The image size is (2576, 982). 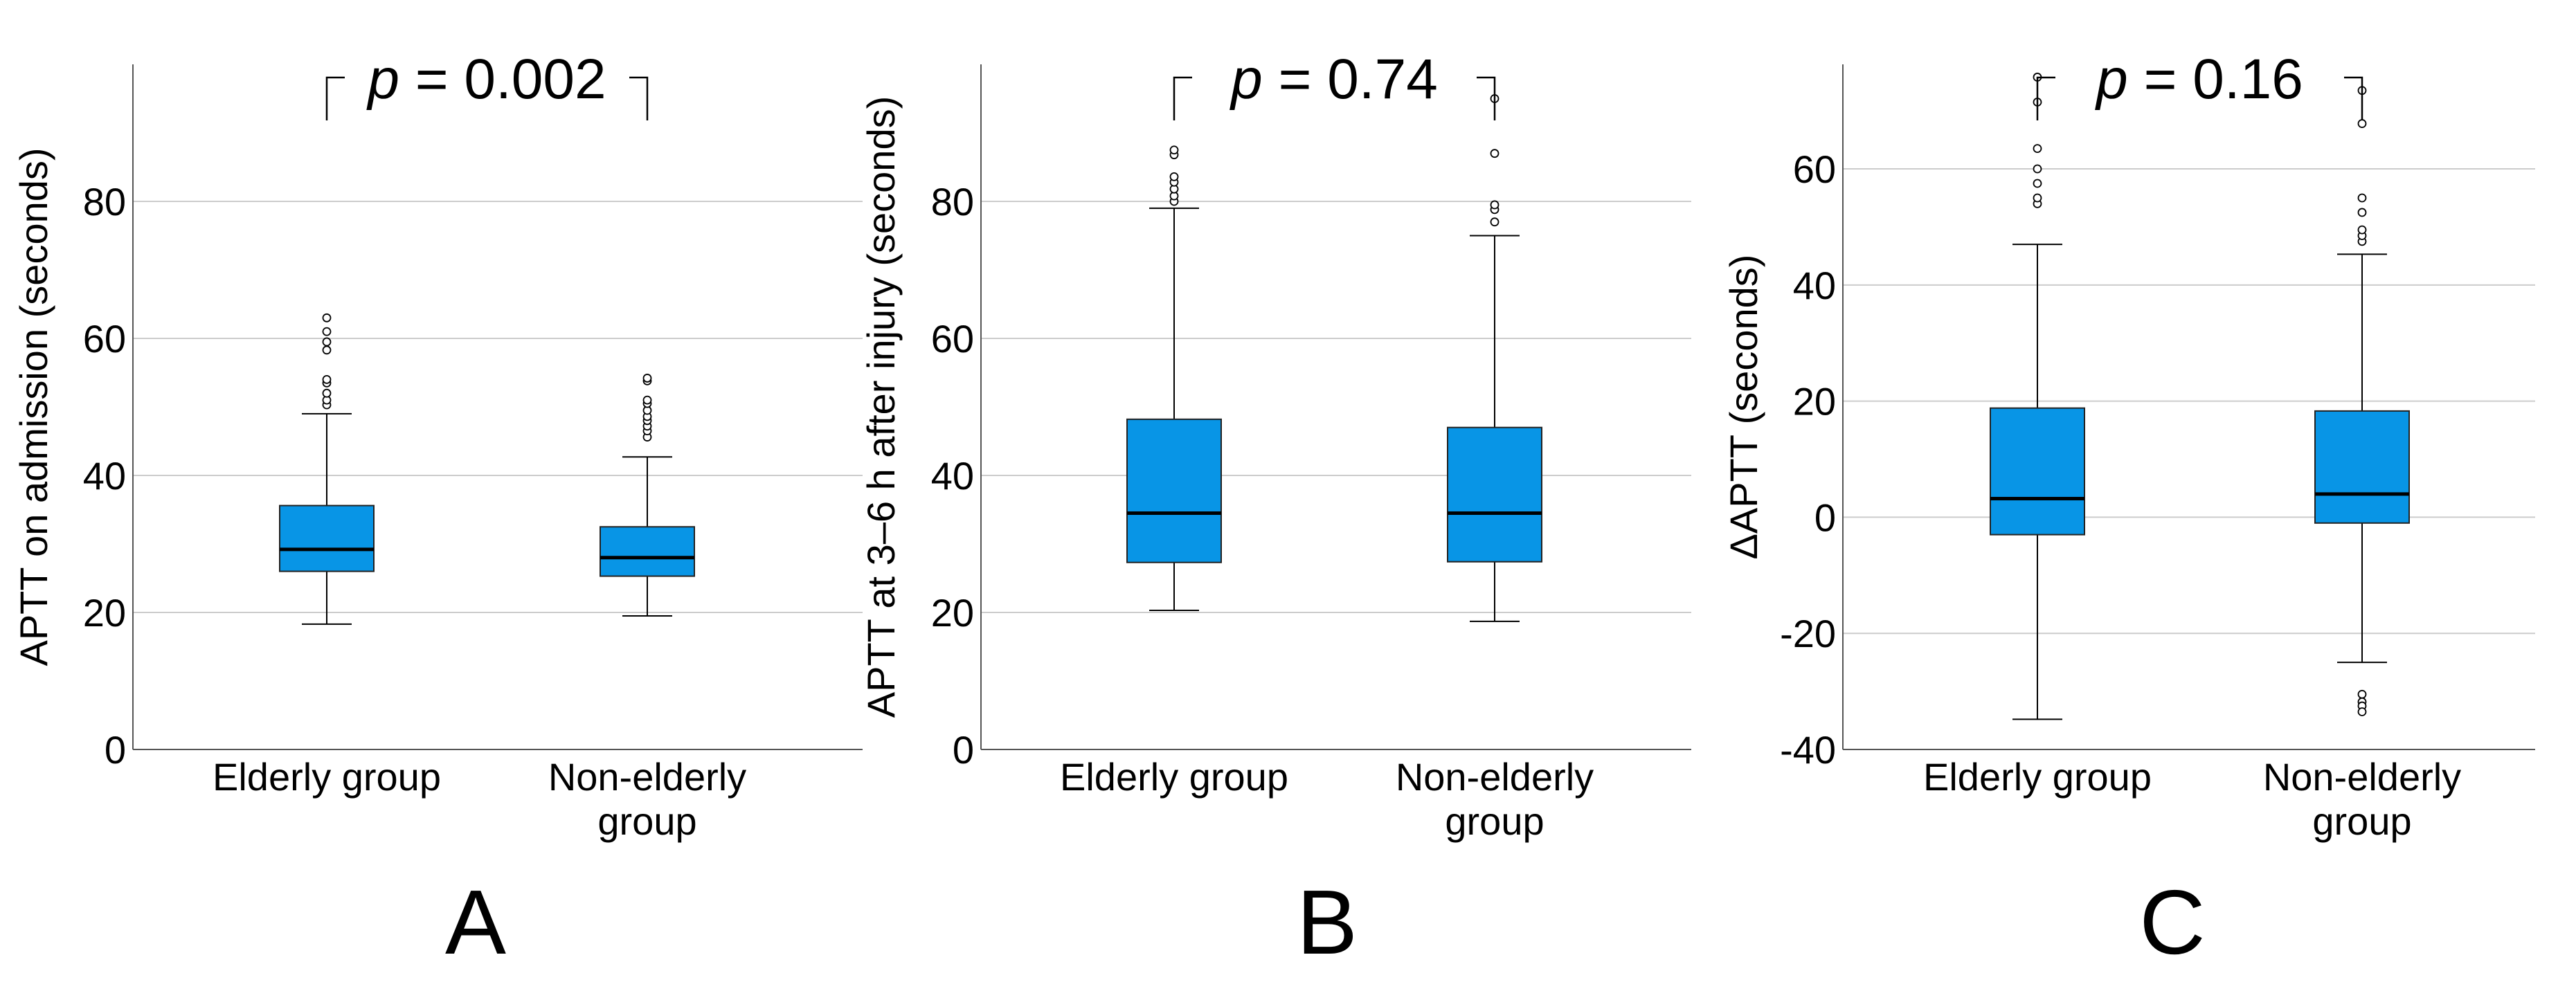 What do you see at coordinates (2215, 79) in the screenshot?
I see `p-value-text: = 0.16` at bounding box center [2215, 79].